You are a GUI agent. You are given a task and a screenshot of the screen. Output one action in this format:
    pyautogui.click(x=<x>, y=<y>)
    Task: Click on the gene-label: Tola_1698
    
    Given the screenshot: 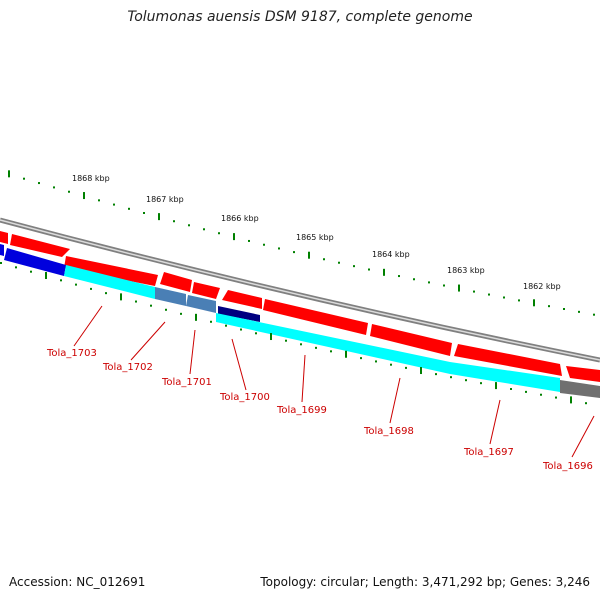 What is the action you would take?
    pyautogui.click(x=388, y=431)
    